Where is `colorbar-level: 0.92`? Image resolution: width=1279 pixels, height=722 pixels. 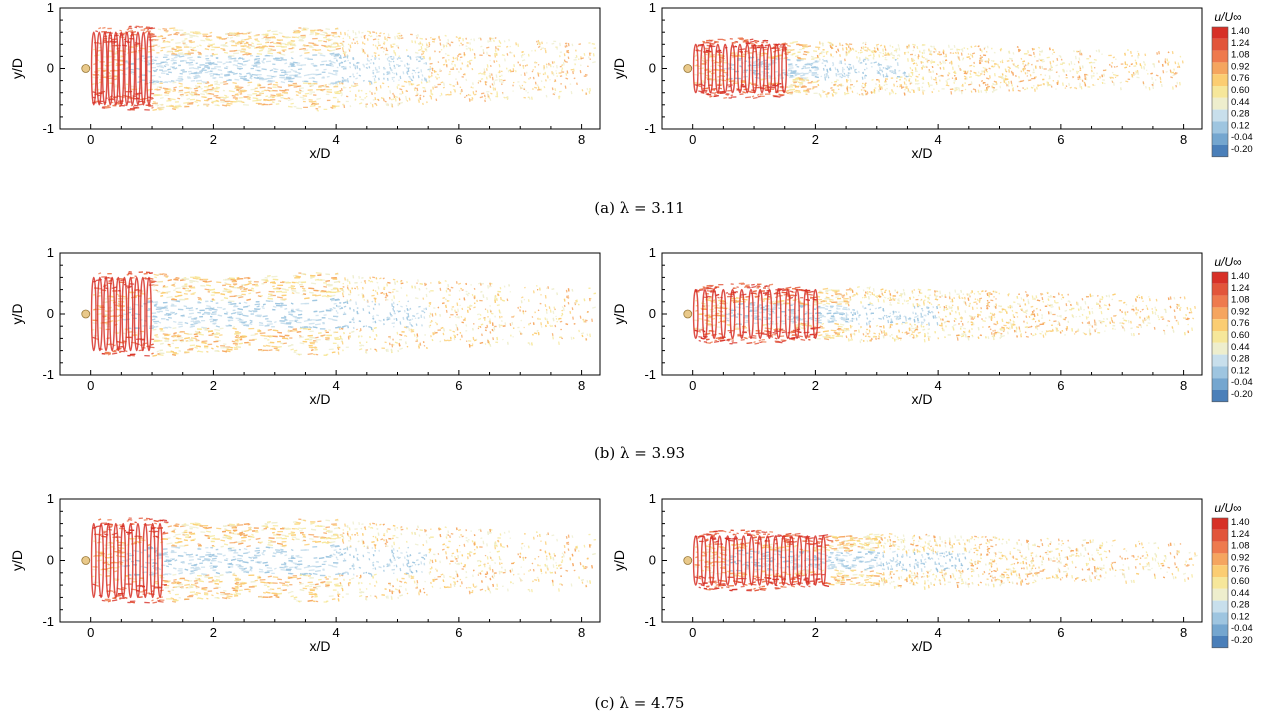 colorbar-level: 0.92 is located at coordinates (1240, 311).